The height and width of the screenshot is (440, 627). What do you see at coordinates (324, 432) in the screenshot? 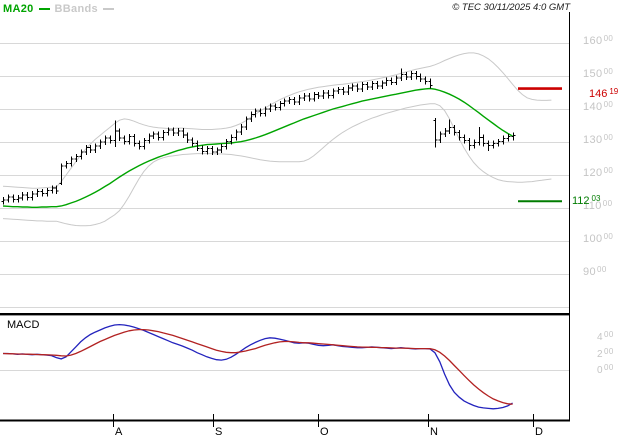
I see `month-label-O: O` at bounding box center [324, 432].